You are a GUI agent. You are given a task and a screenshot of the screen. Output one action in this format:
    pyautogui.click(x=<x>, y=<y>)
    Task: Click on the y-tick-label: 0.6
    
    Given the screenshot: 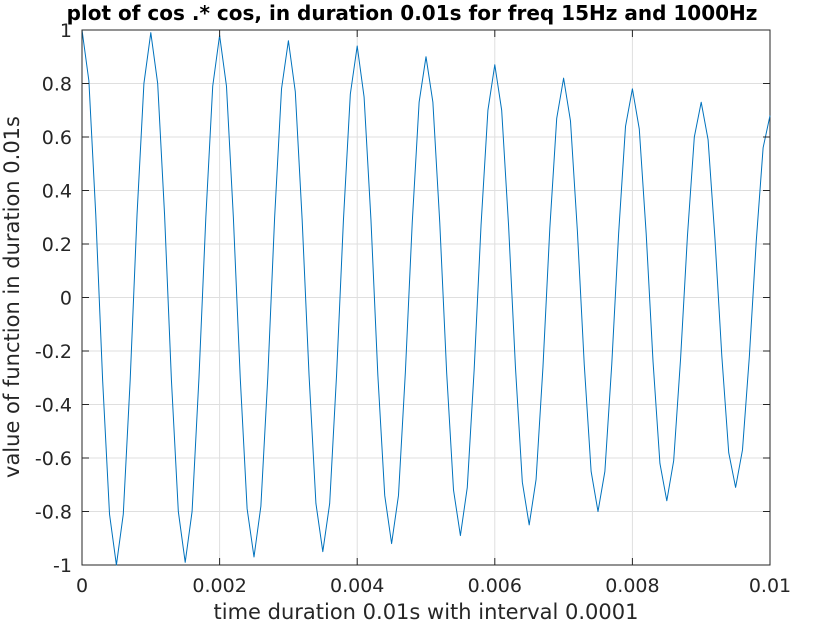 What is the action you would take?
    pyautogui.click(x=57, y=138)
    